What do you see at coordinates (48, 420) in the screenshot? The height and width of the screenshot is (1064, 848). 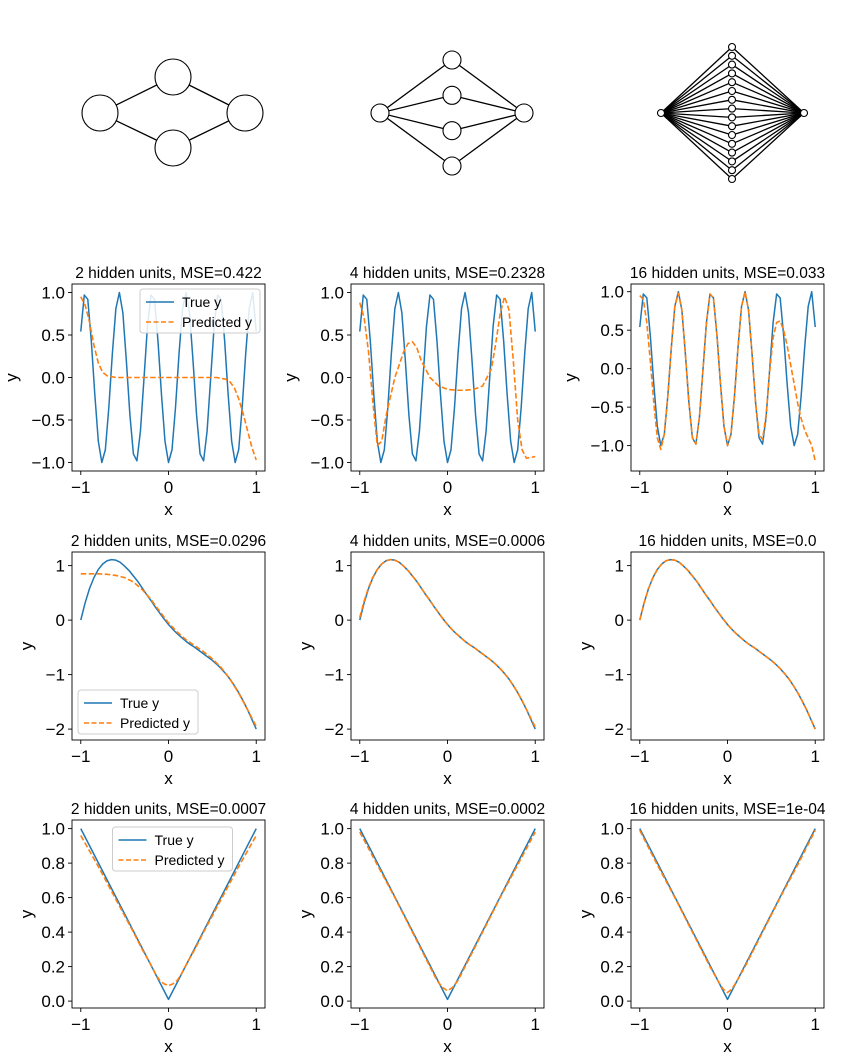 I see `y-tick-label: −0.5` at bounding box center [48, 420].